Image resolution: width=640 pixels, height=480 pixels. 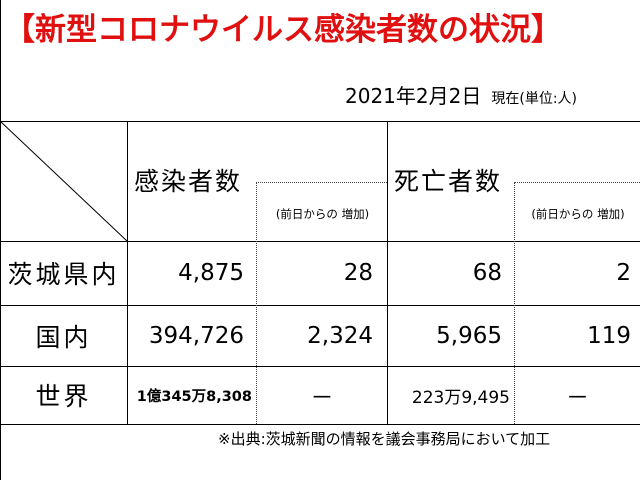 What do you see at coordinates (320, 121) in the screenshot?
I see `table-top-border` at bounding box center [320, 121].